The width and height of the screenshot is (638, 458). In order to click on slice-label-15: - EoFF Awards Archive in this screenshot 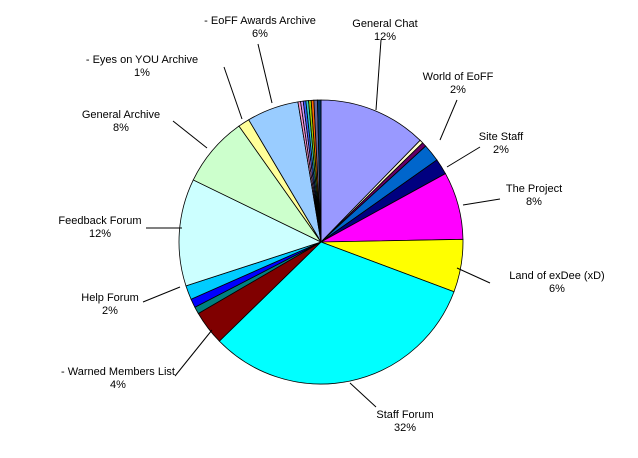, I will do `click(260, 21)`.